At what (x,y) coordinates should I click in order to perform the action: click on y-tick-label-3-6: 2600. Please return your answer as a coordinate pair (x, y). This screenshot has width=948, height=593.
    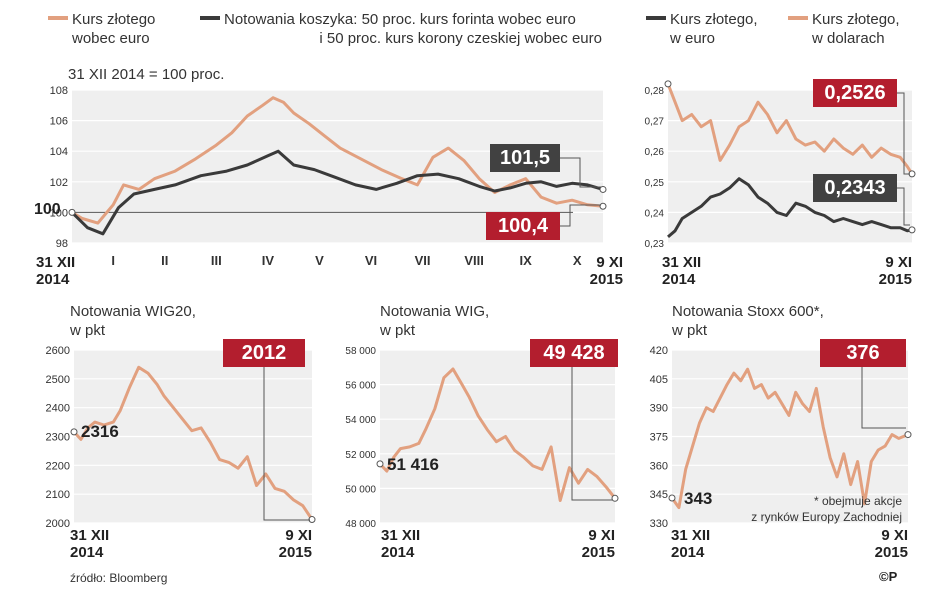
    Looking at the image, I should click on (58, 351).